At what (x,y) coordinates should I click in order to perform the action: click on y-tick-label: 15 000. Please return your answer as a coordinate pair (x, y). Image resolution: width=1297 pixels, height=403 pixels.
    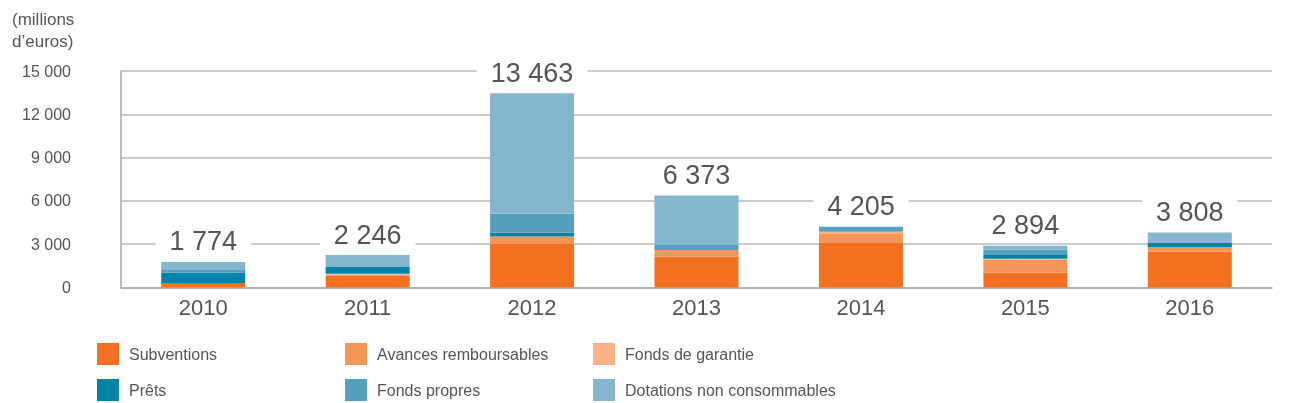
    Looking at the image, I should click on (47, 71).